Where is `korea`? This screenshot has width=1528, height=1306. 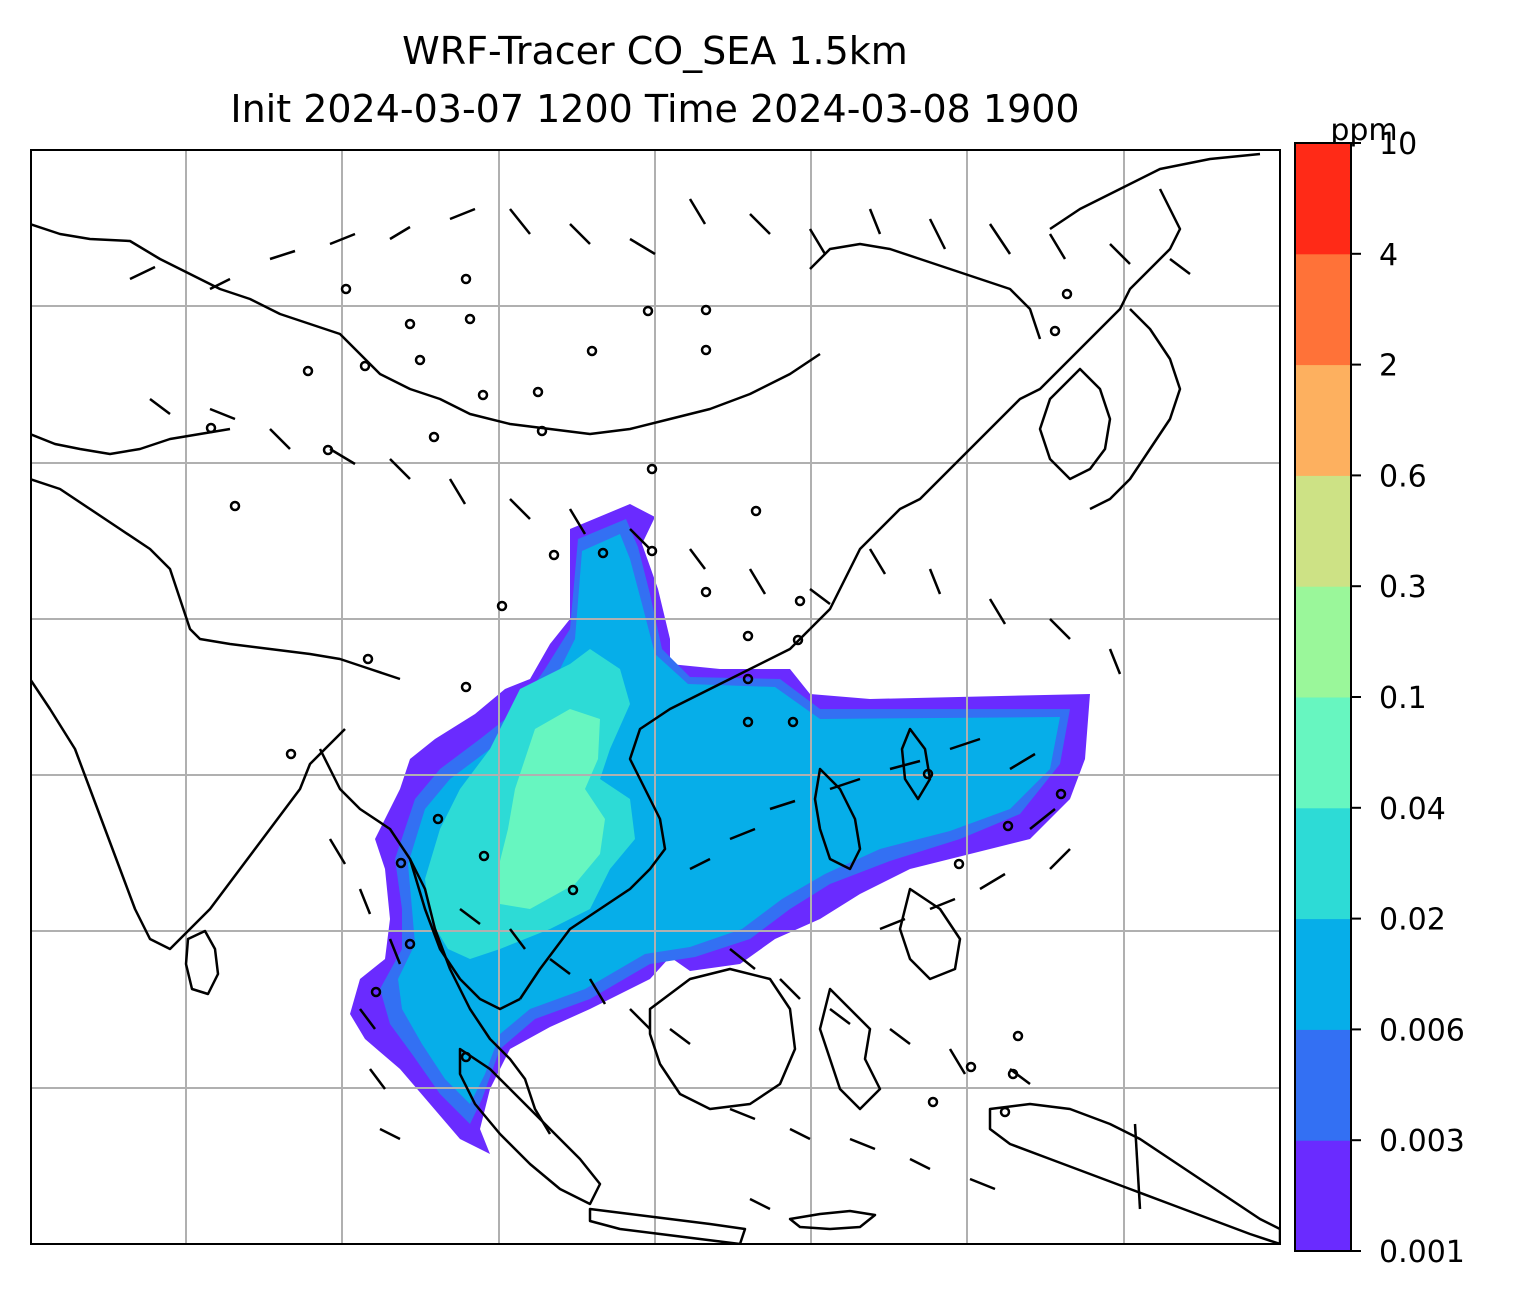
korea is located at coordinates (1075, 424).